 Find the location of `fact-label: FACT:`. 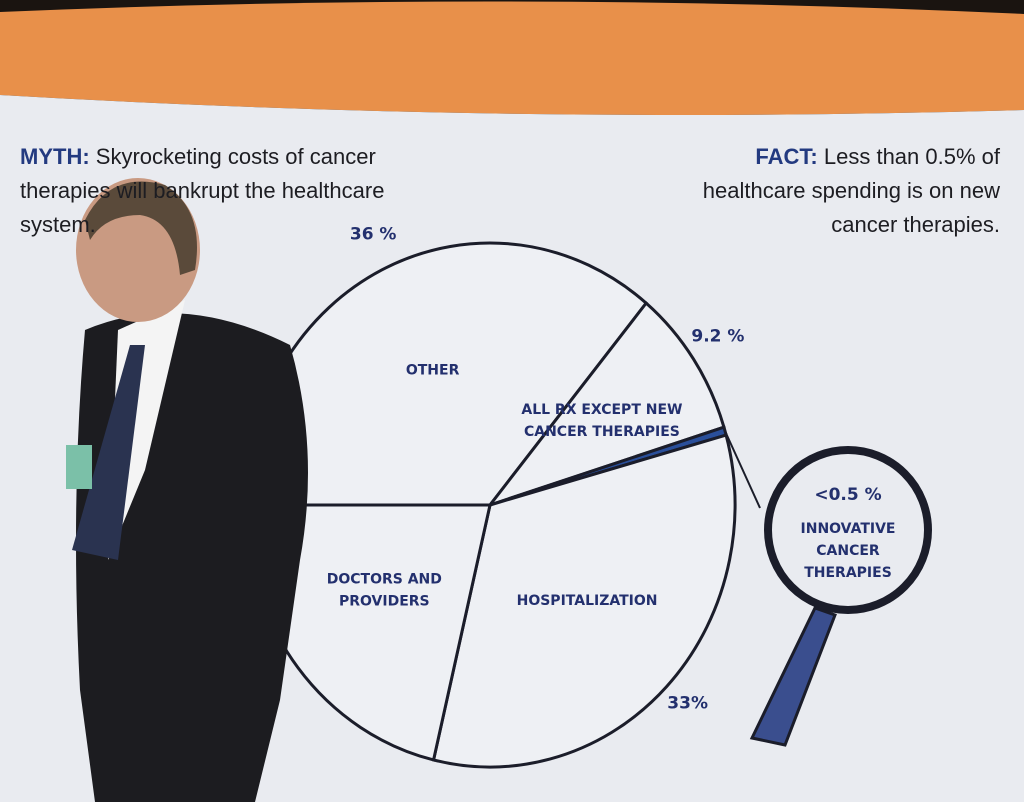

fact-label: FACT: is located at coordinates (786, 156).